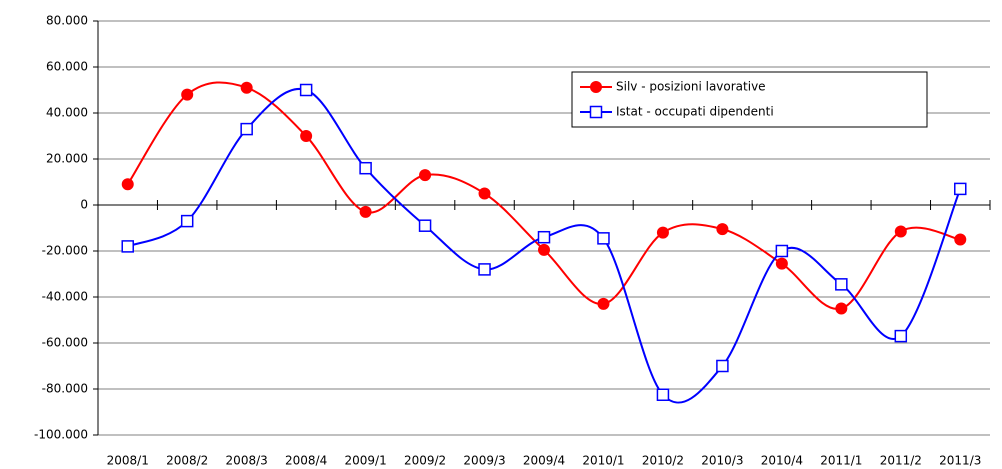  What do you see at coordinates (67, 67) in the screenshot?
I see `y-tick-label: 60.000` at bounding box center [67, 67].